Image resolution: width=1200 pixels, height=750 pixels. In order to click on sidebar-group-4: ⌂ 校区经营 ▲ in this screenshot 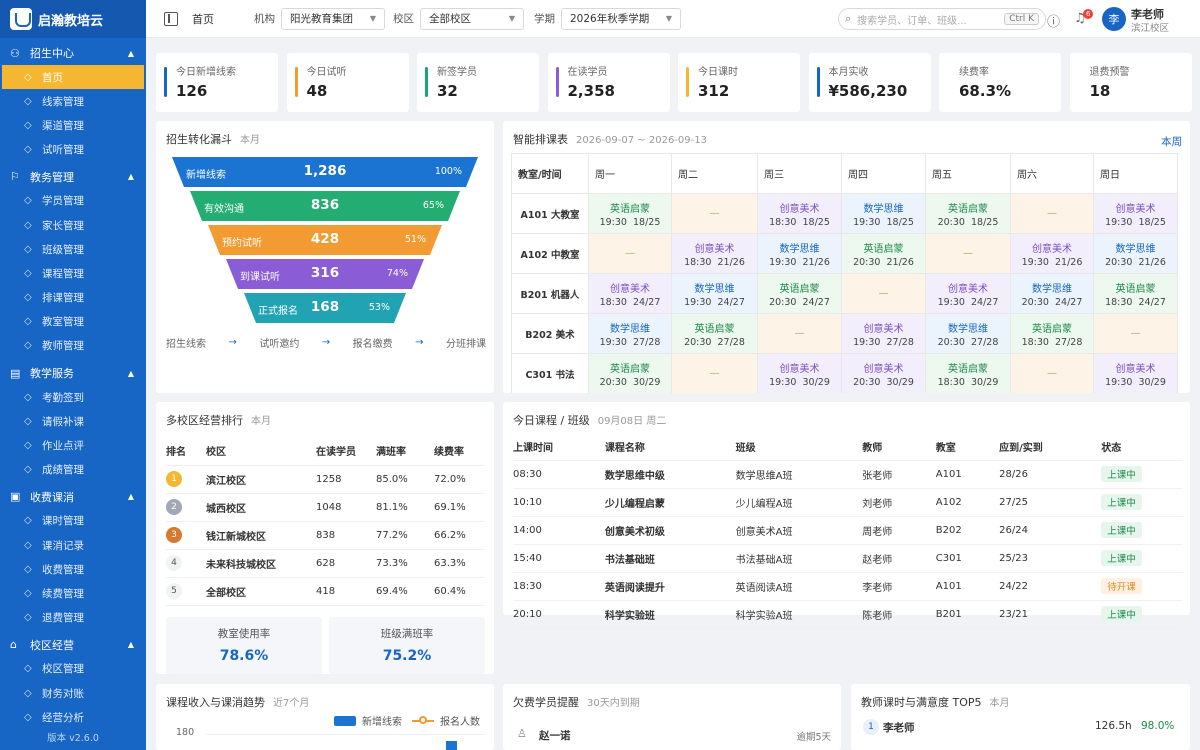, I will do `click(73, 645)`.